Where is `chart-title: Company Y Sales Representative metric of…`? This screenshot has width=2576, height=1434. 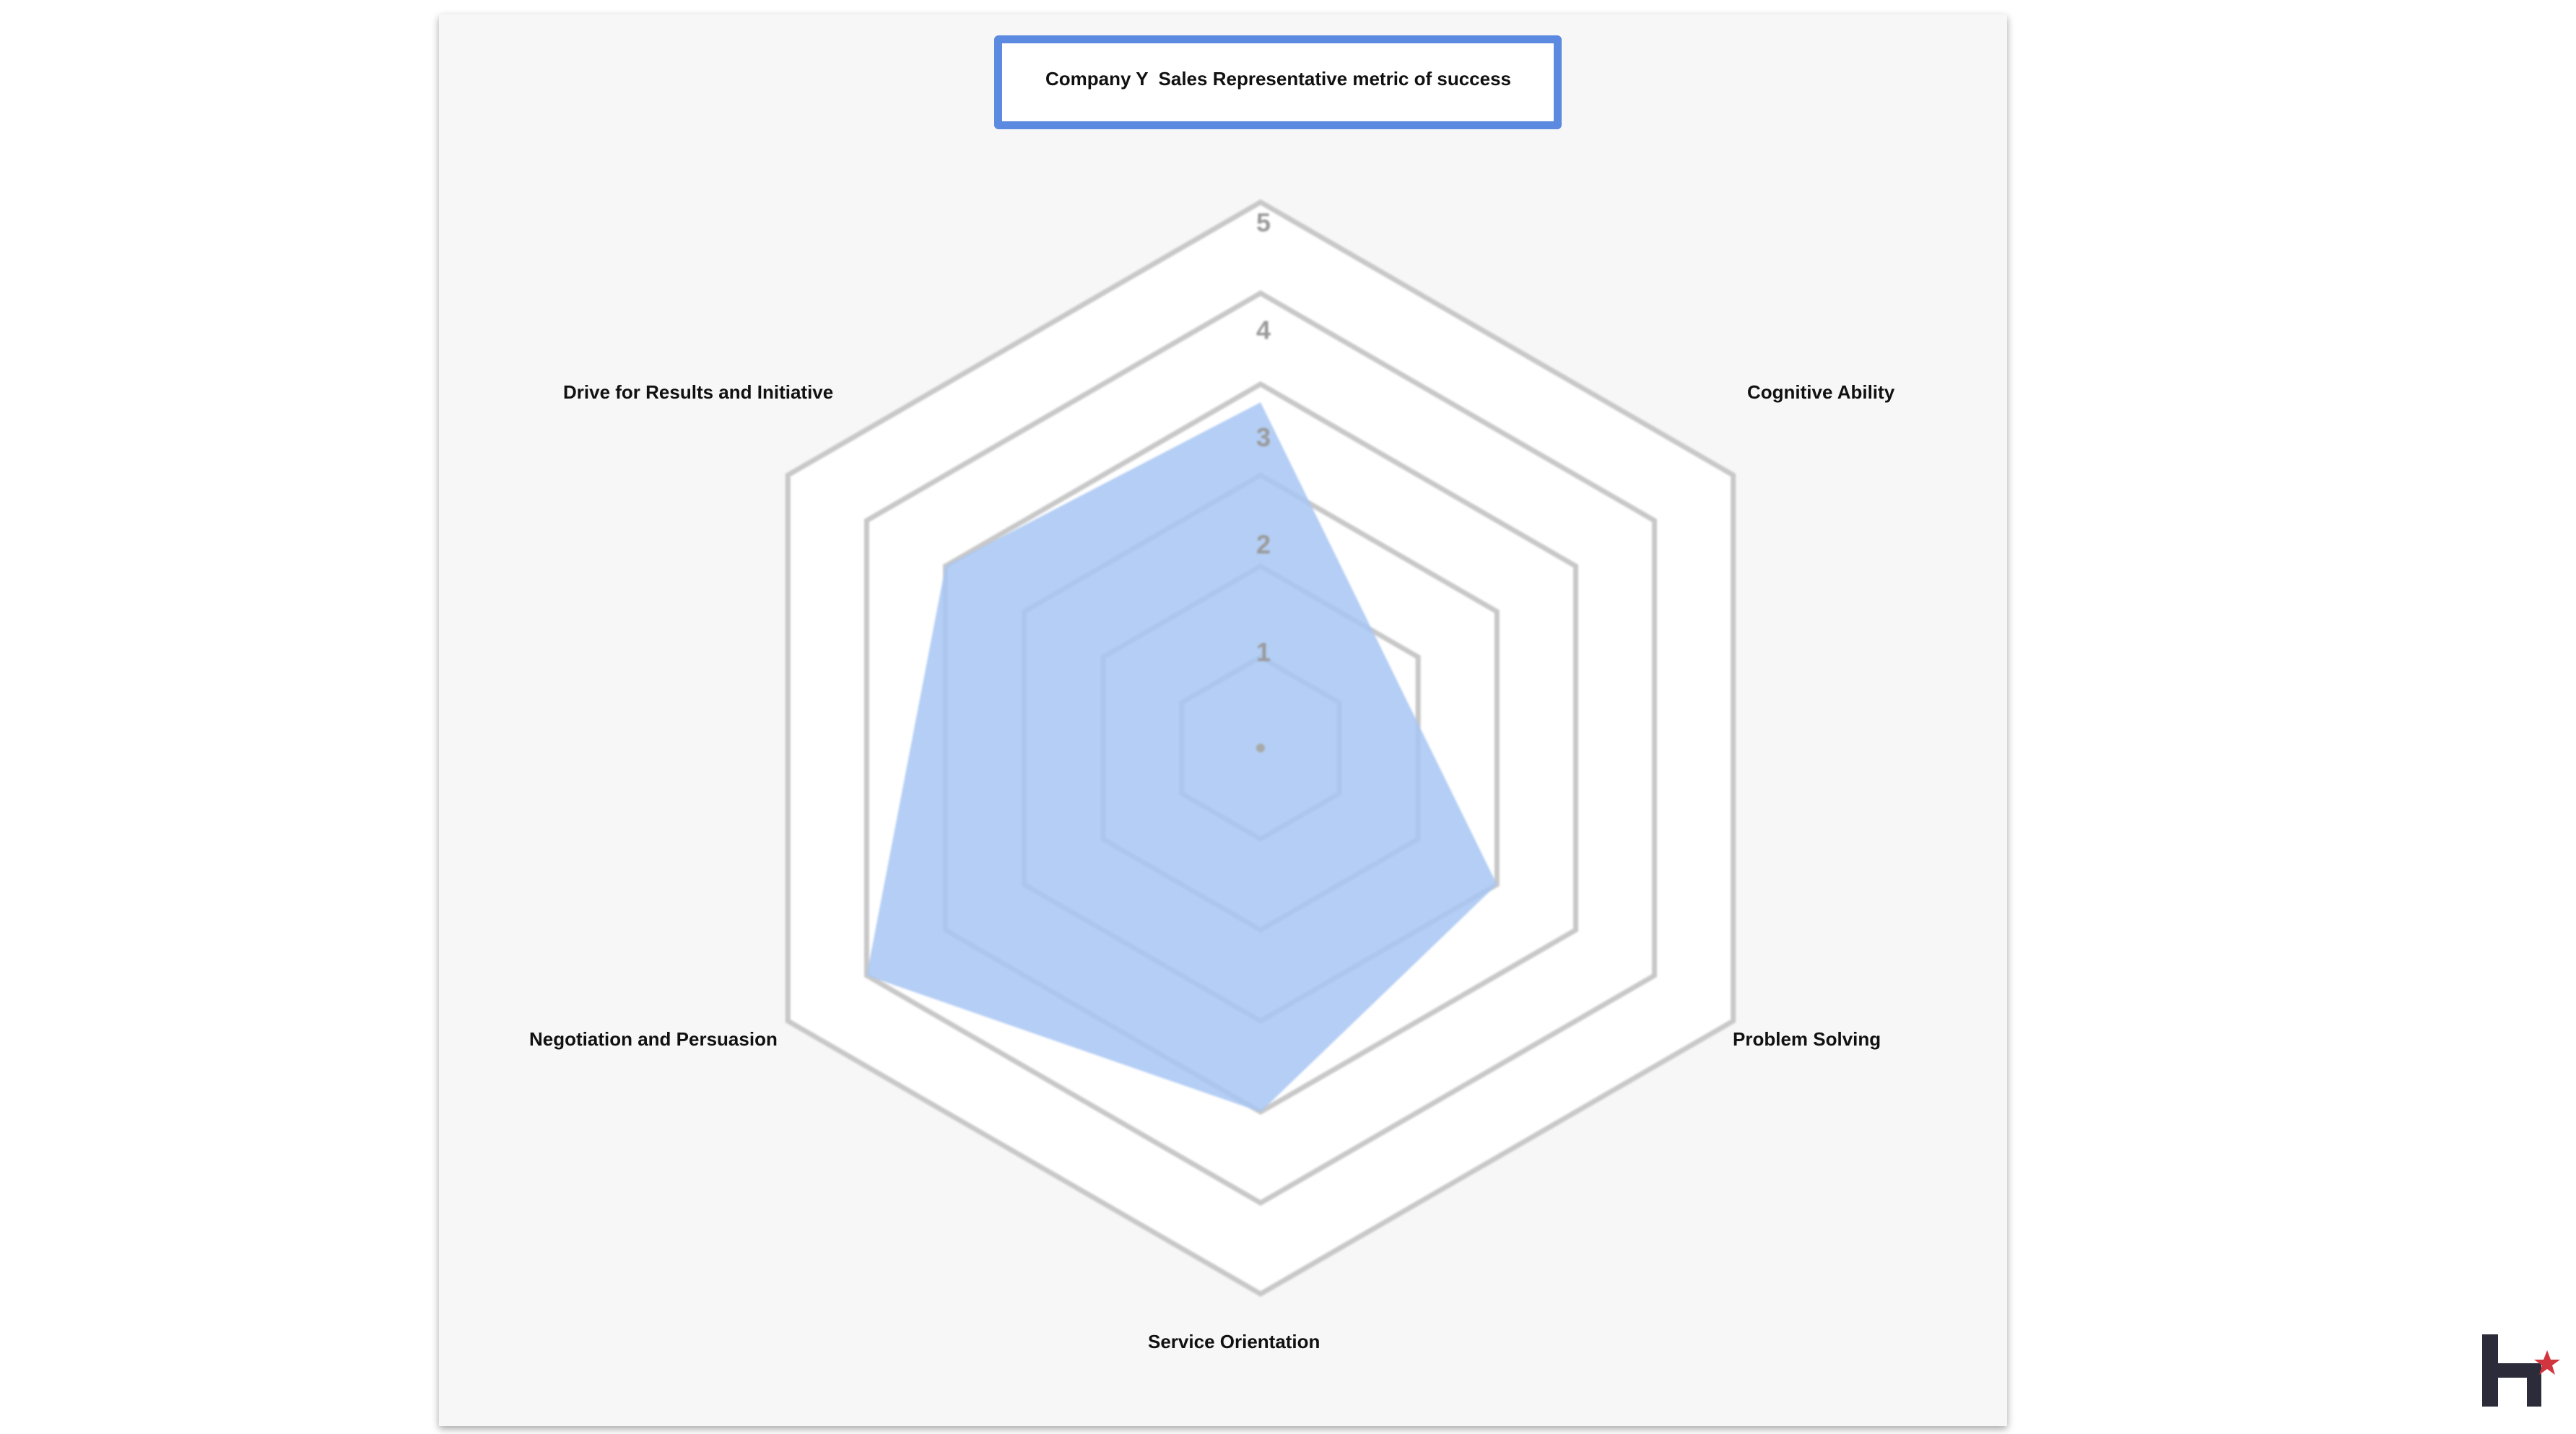
chart-title: Company Y Sales Representative metric of… is located at coordinates (1278, 79).